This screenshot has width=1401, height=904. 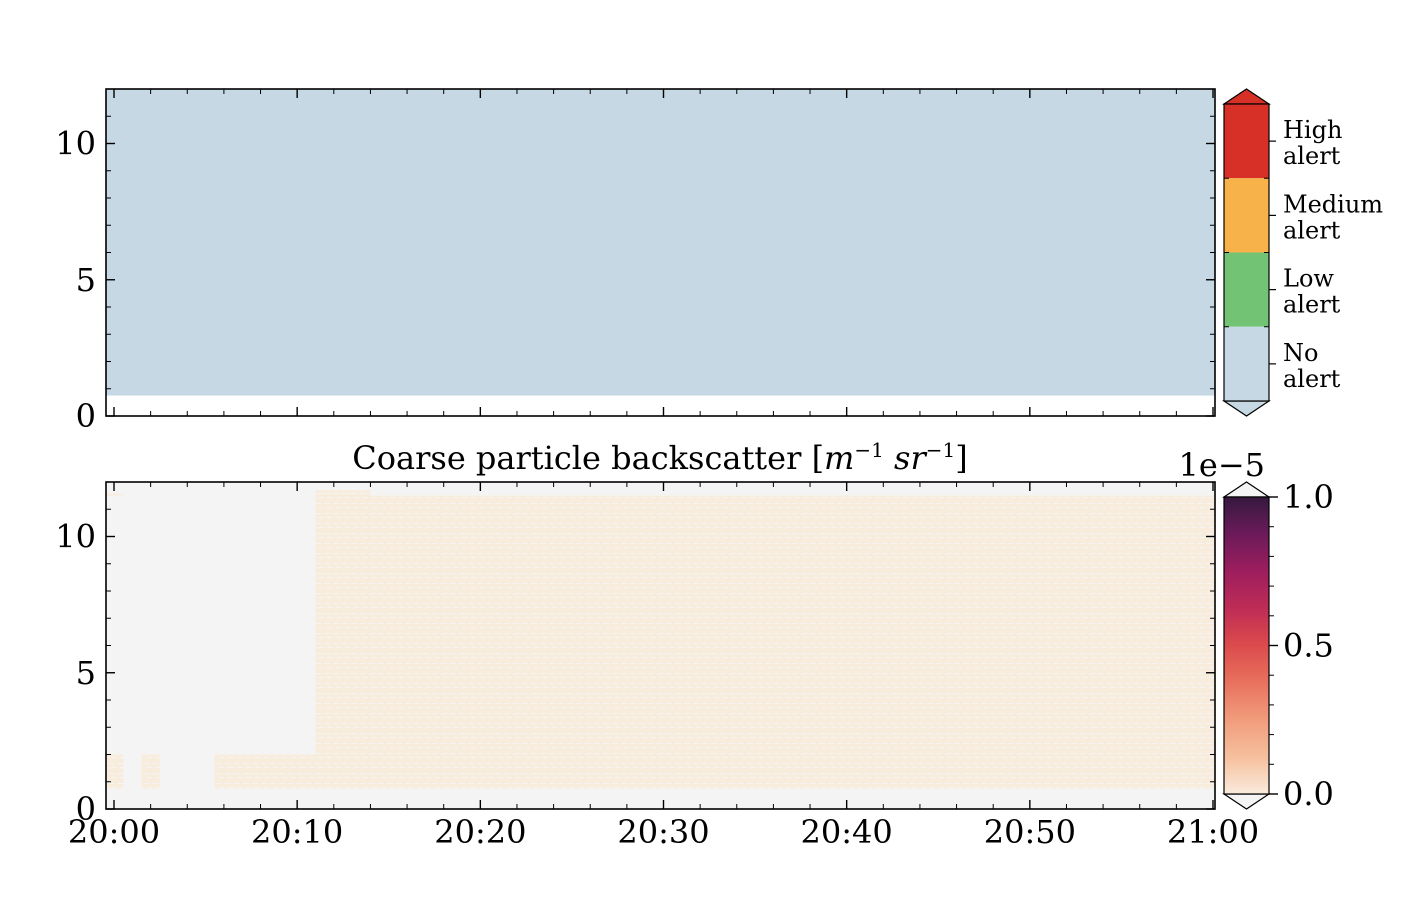 I want to click on x-tick-label: 20:50, so click(x=1030, y=832).